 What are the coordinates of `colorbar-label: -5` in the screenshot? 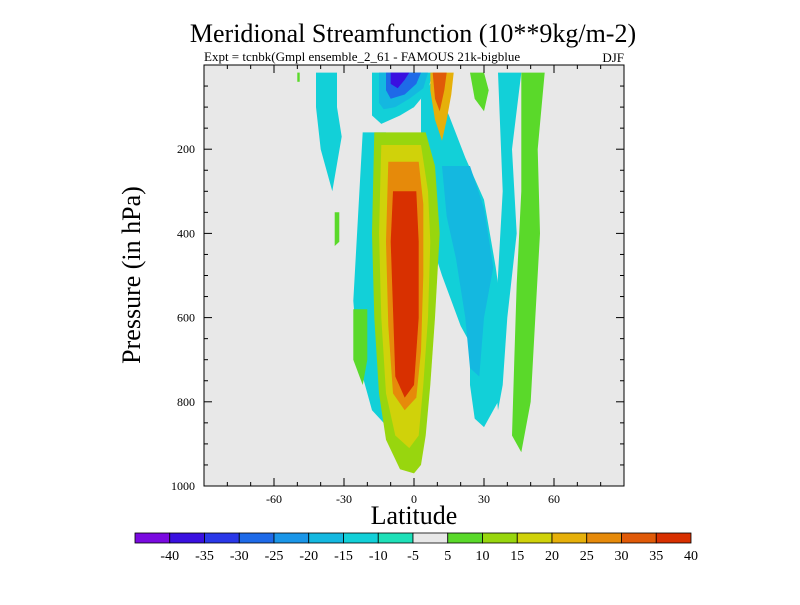 It's located at (413, 556).